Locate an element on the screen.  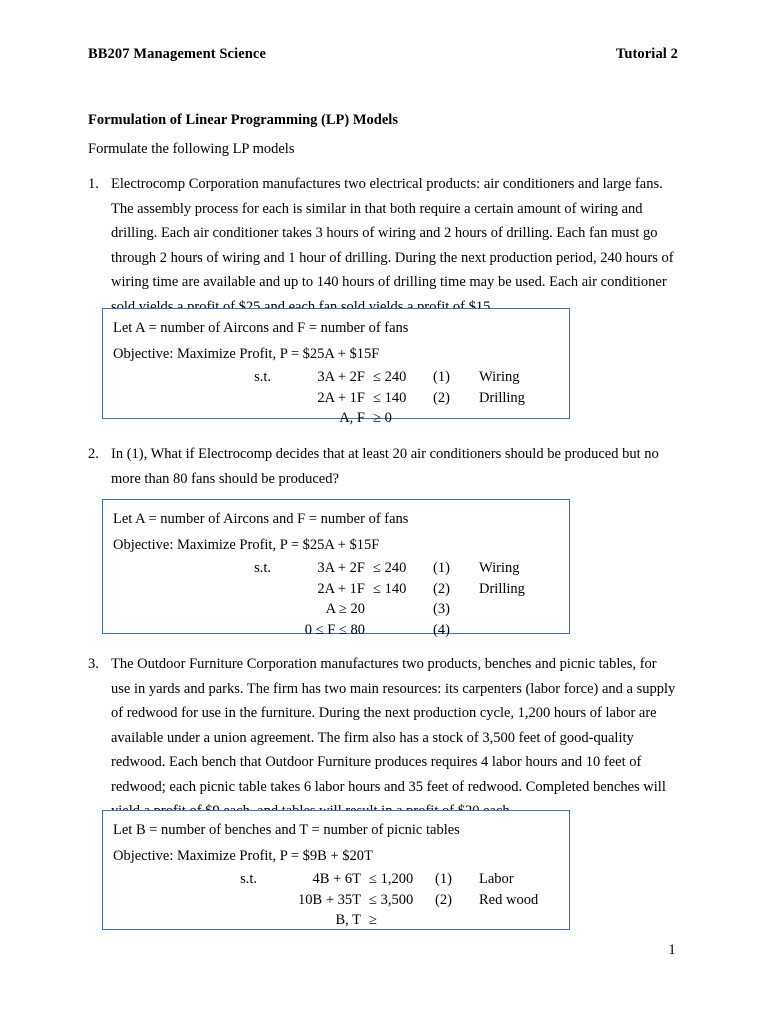
nonnegativity-expression: A, F is located at coordinates (352, 418).